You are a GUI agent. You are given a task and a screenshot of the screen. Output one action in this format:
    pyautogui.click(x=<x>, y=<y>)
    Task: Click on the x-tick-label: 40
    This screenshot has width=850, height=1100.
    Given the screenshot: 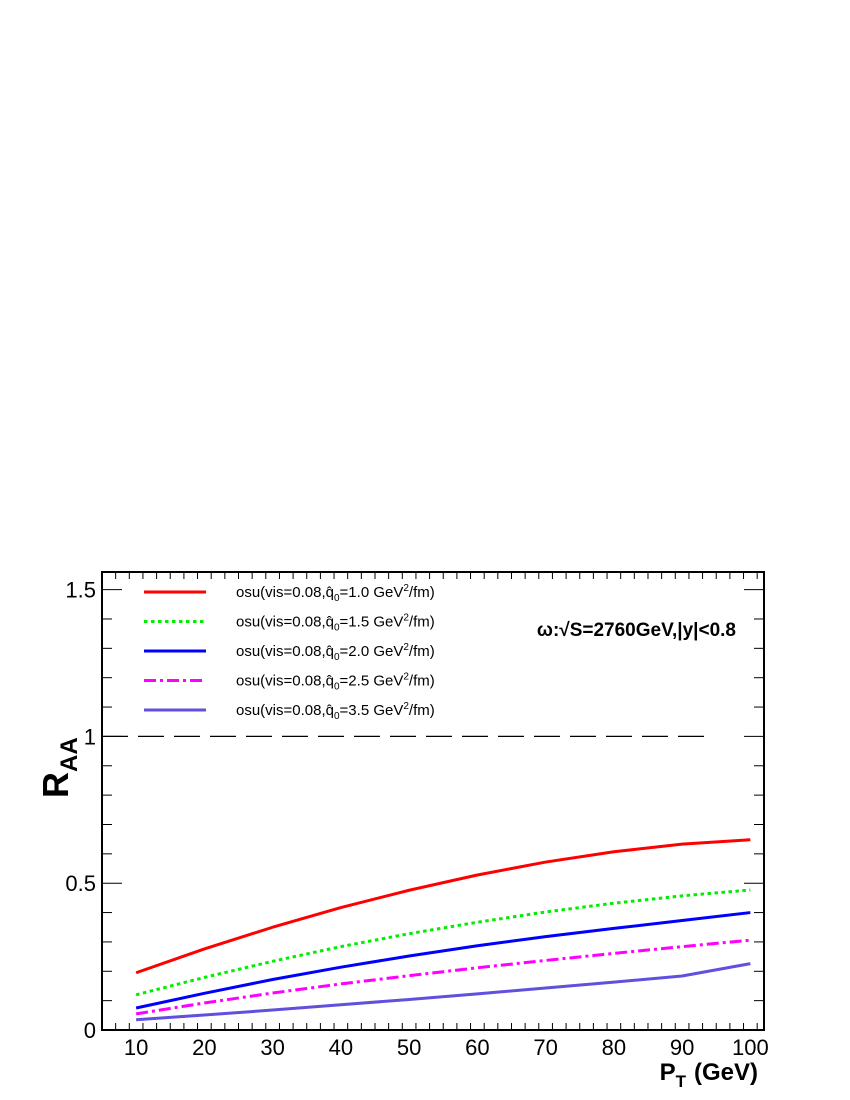 What is the action you would take?
    pyautogui.click(x=341, y=1047)
    